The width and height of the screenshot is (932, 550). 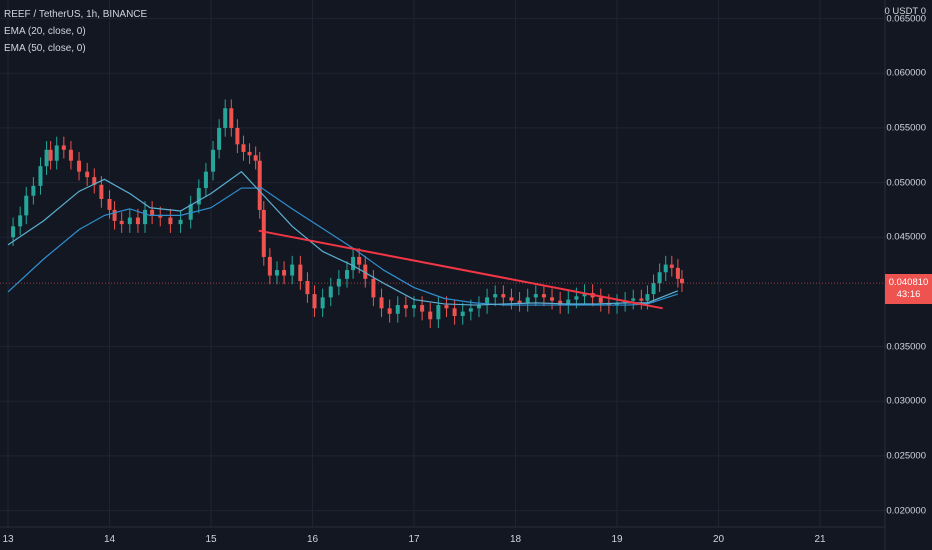 I want to click on time-tick: 21, so click(x=820, y=539).